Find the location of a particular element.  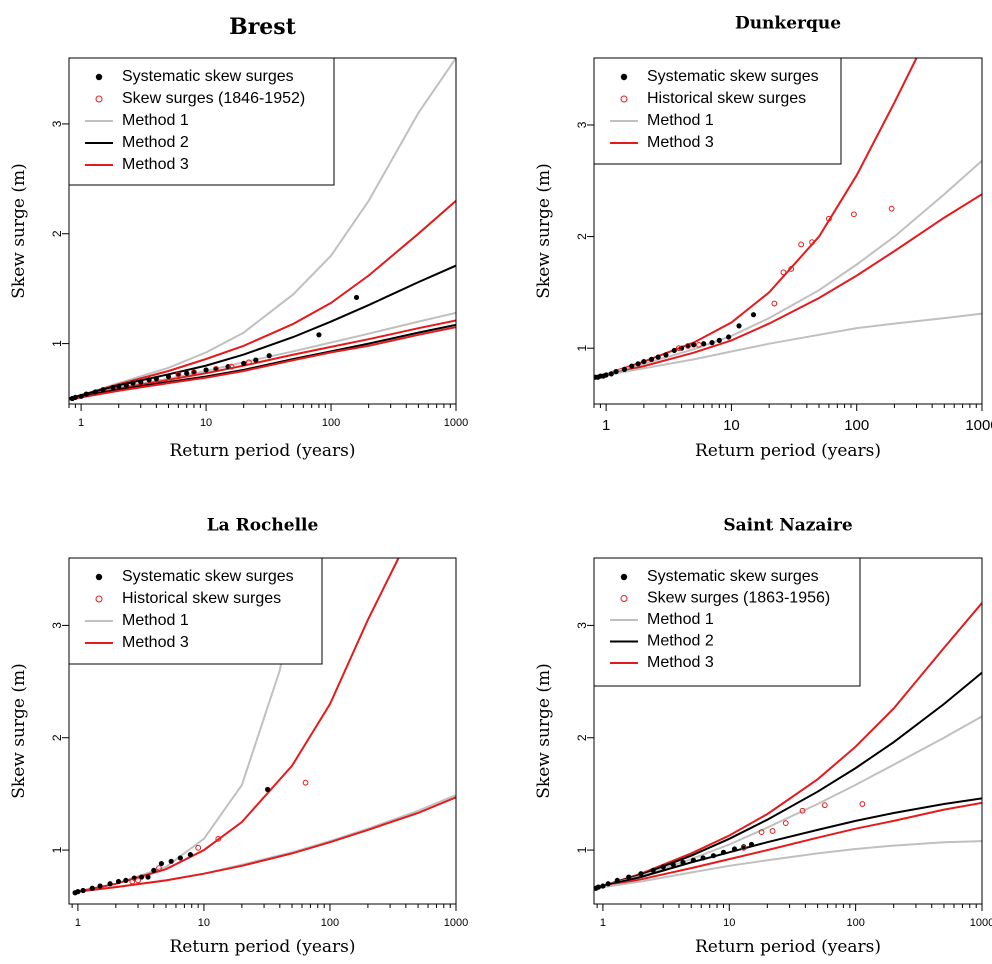

legend-label: Skew surges (1846-1952) is located at coordinates (213, 98).